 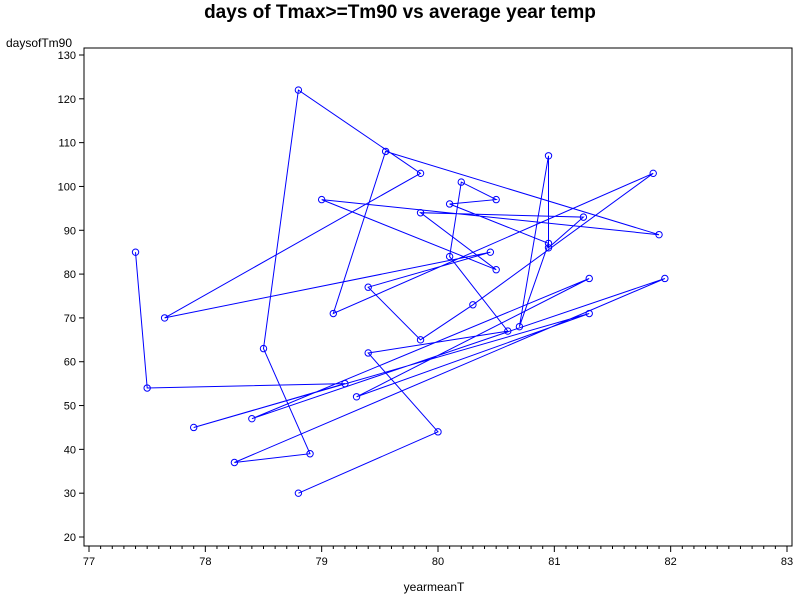 I want to click on y-tick-label: 70, so click(x=70, y=319).